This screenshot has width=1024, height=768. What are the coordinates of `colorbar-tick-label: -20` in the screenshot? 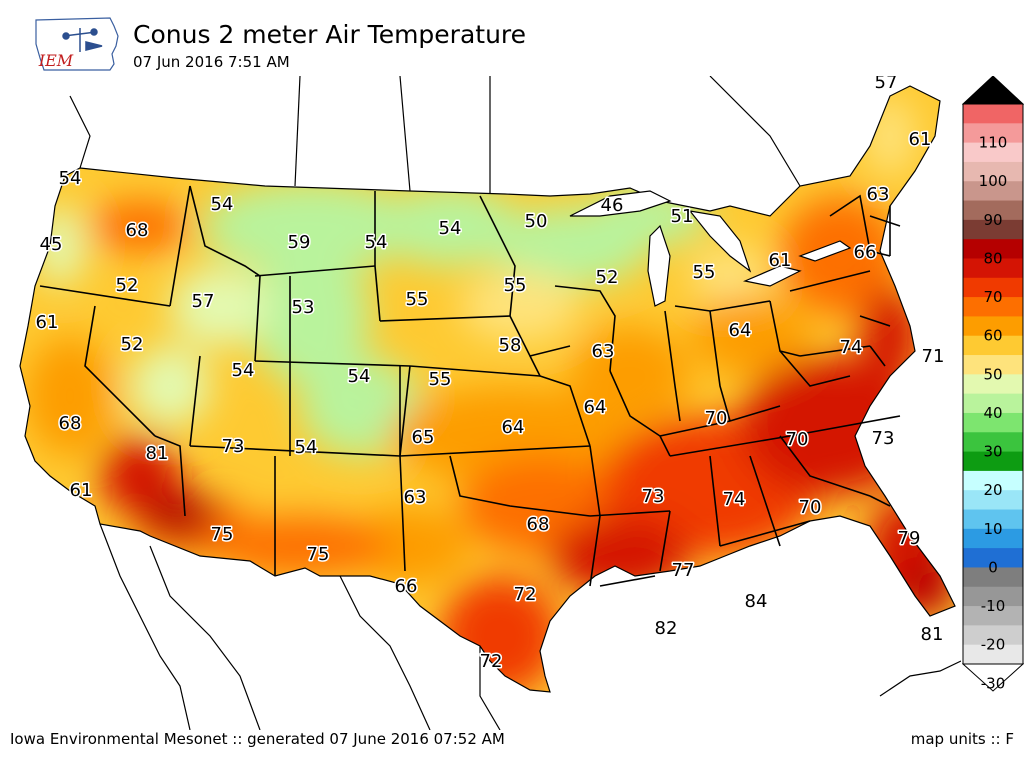 It's located at (993, 645).